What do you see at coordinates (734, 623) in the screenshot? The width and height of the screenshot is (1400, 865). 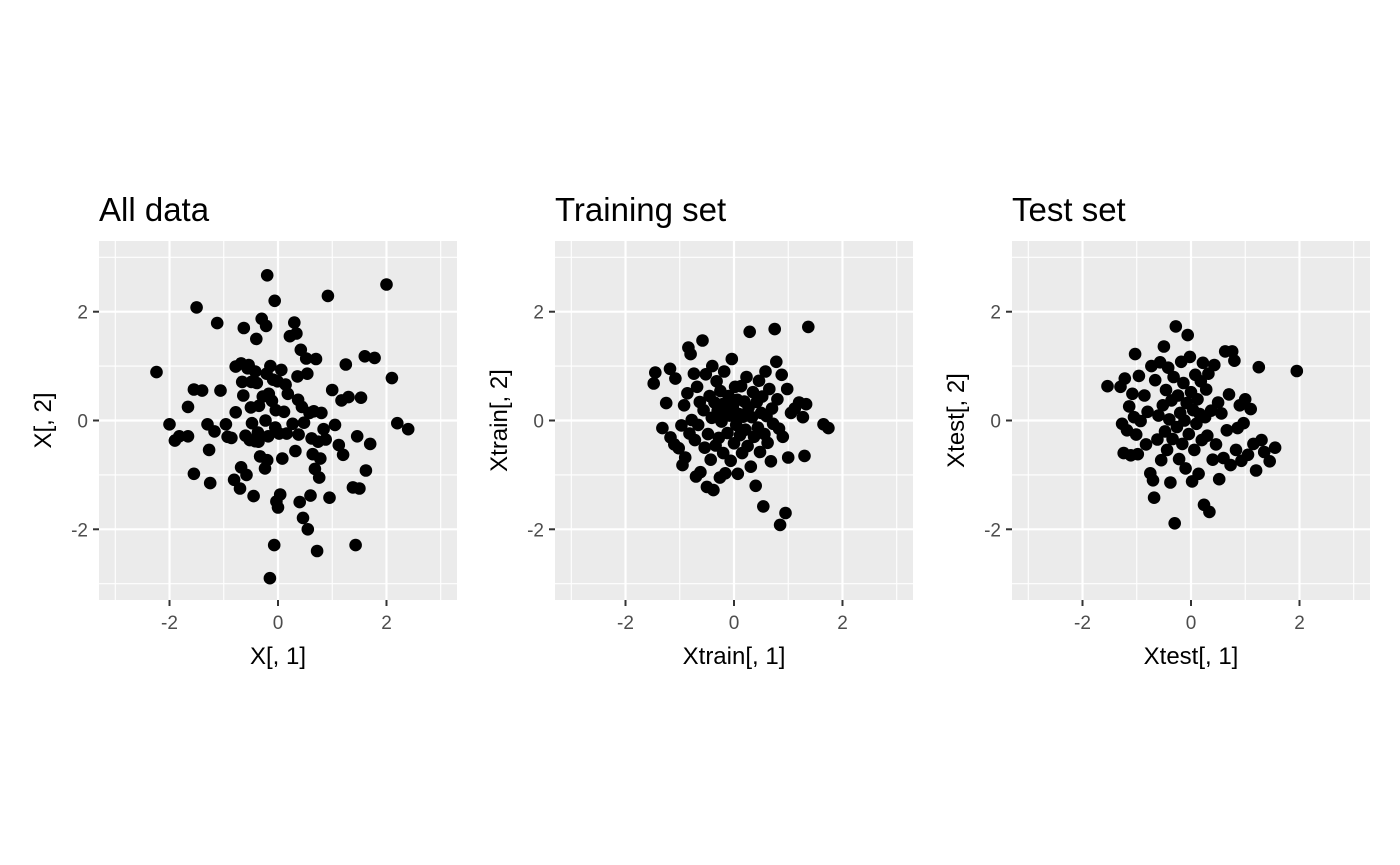 I see `x-tick-label: 0` at bounding box center [734, 623].